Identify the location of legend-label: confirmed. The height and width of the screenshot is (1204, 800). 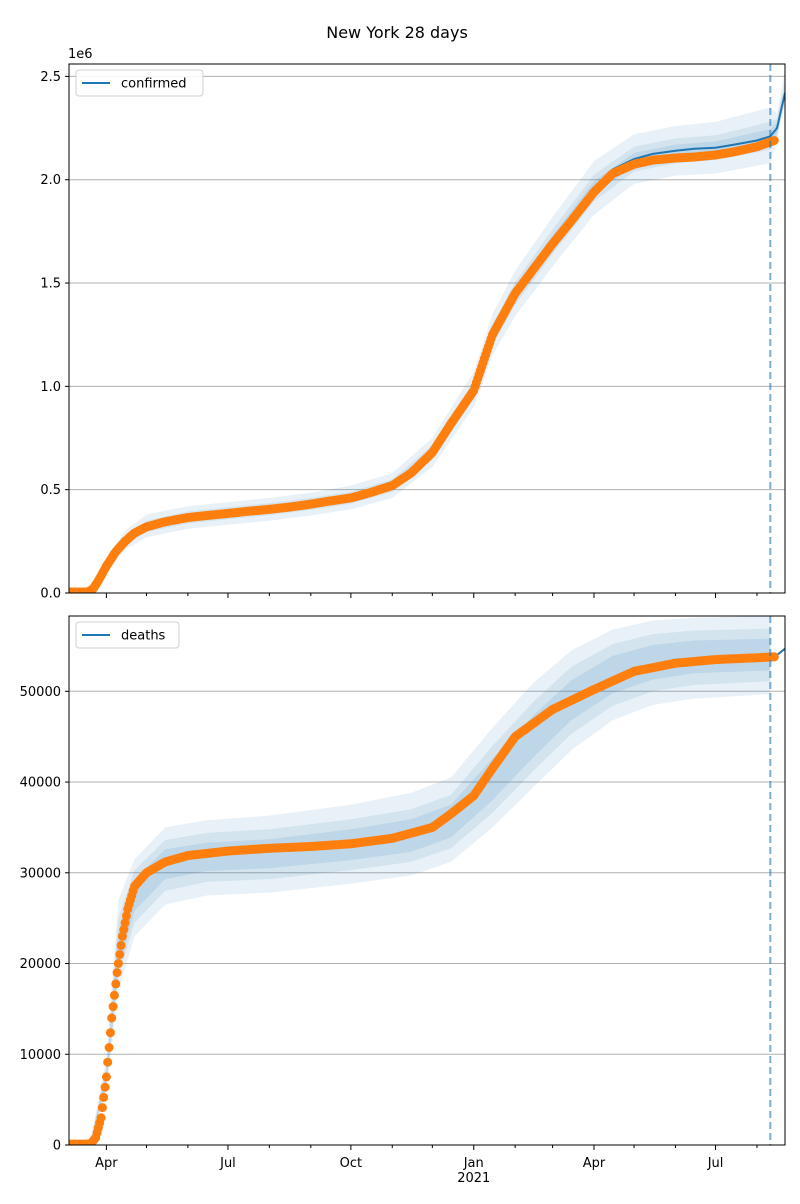
(154, 84).